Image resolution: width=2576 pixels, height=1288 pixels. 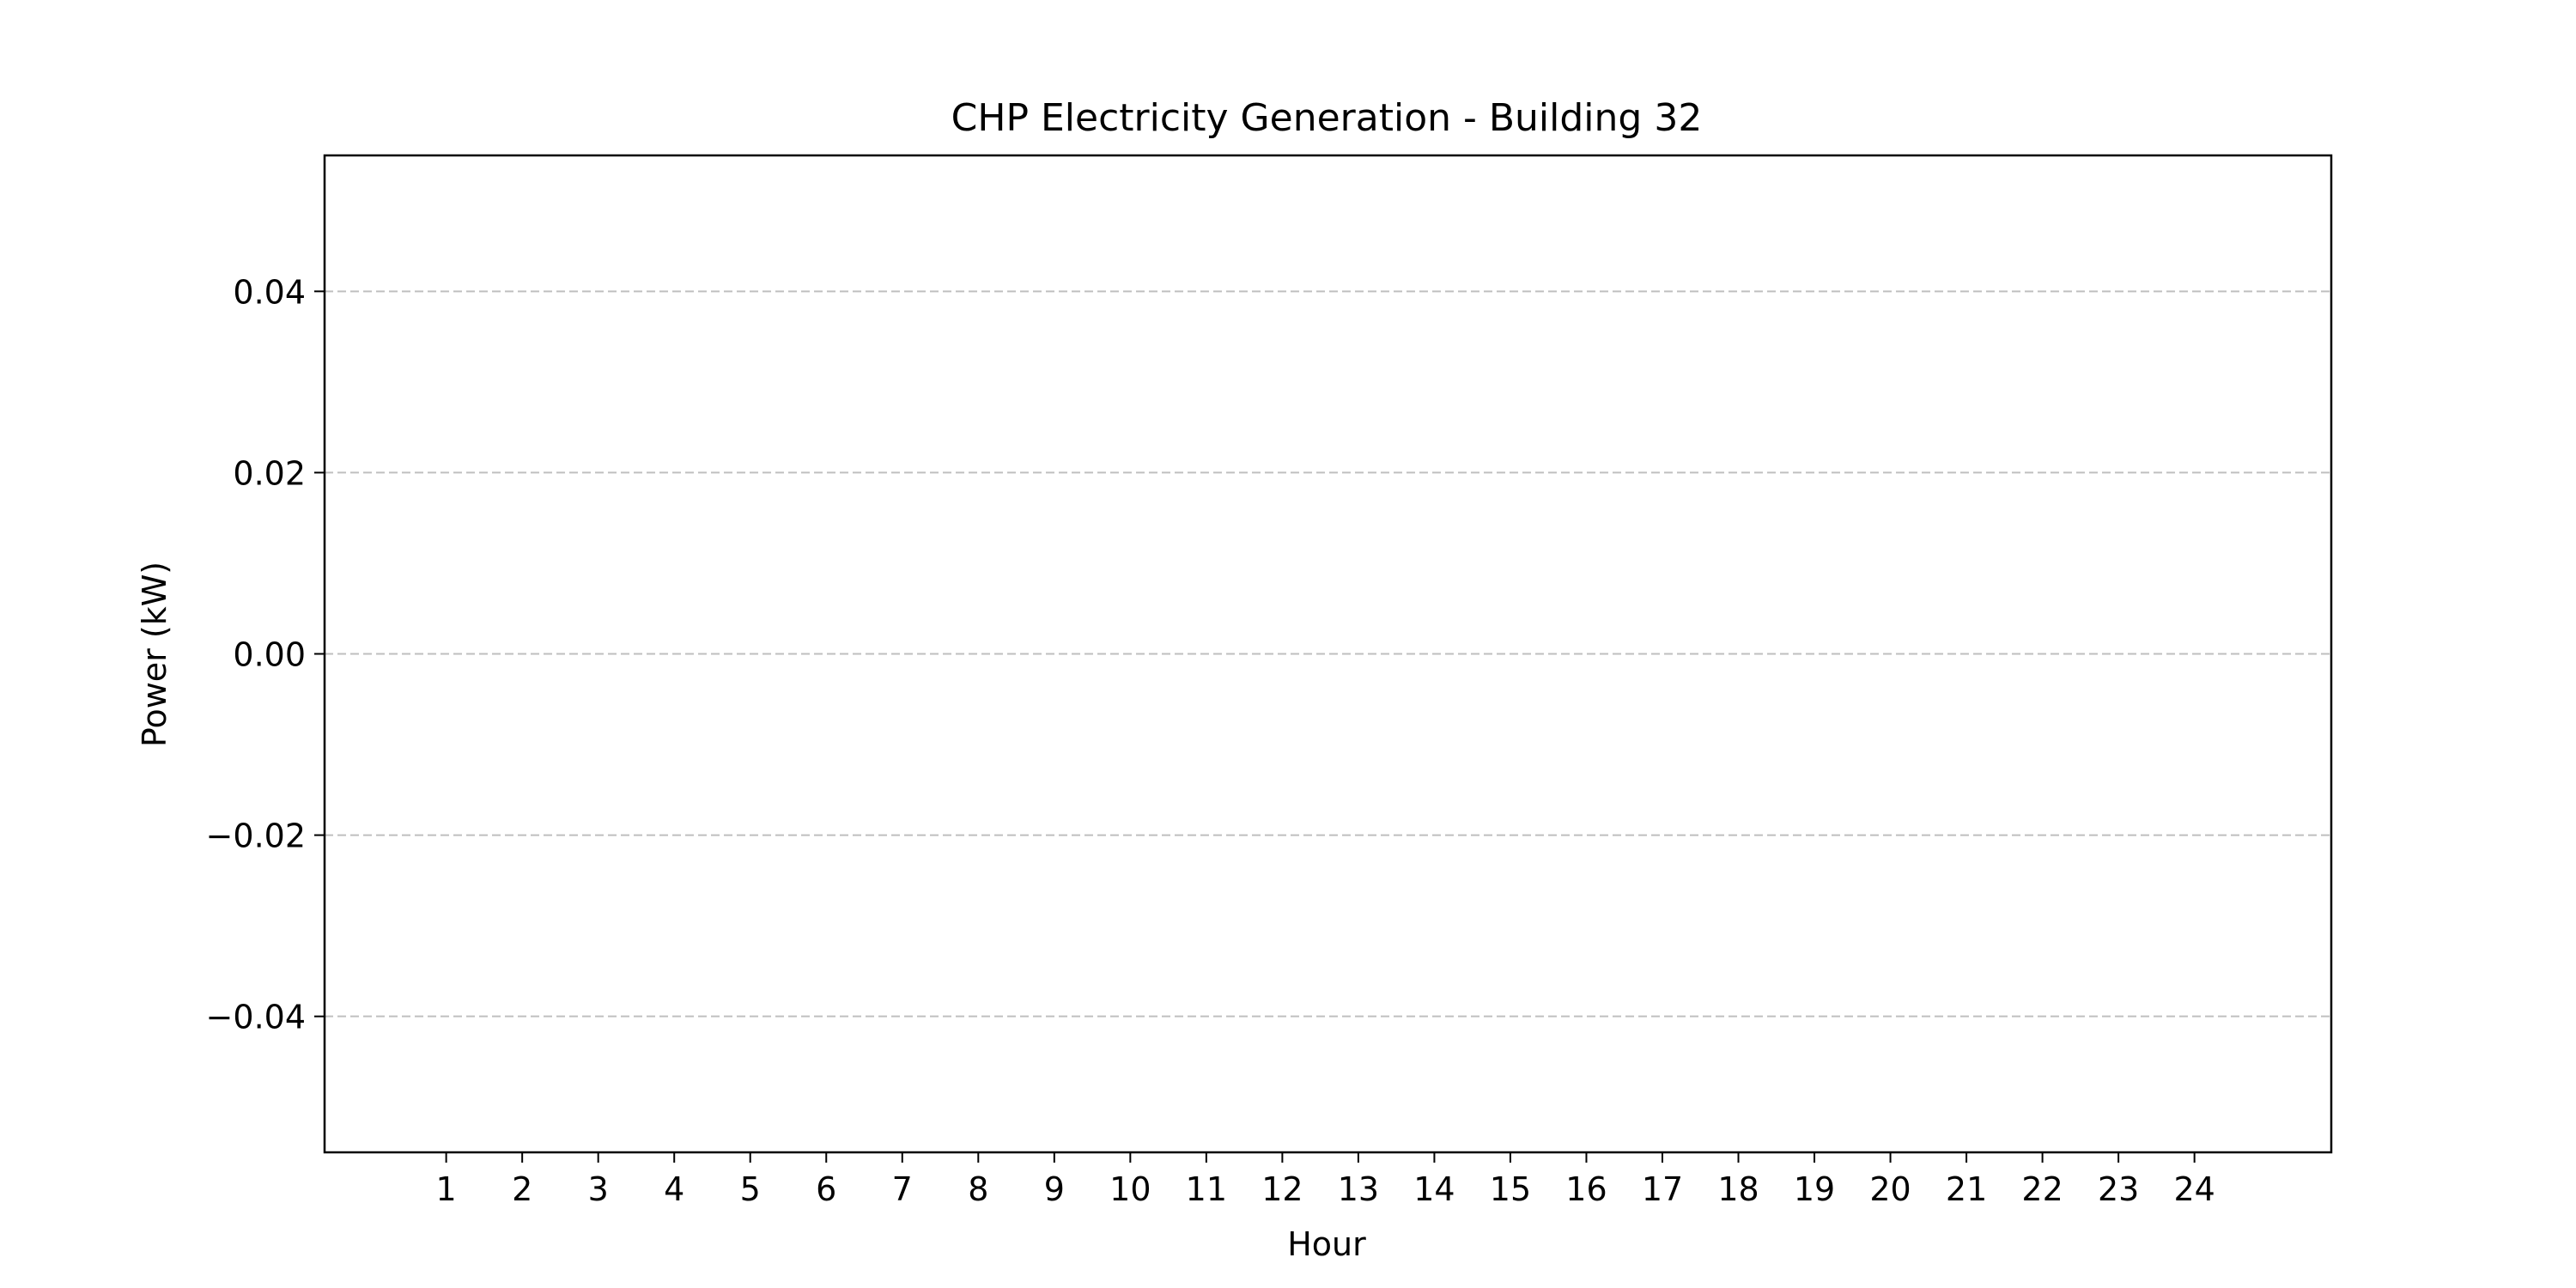 What do you see at coordinates (1130, 1189) in the screenshot?
I see `x-tick-label: 10` at bounding box center [1130, 1189].